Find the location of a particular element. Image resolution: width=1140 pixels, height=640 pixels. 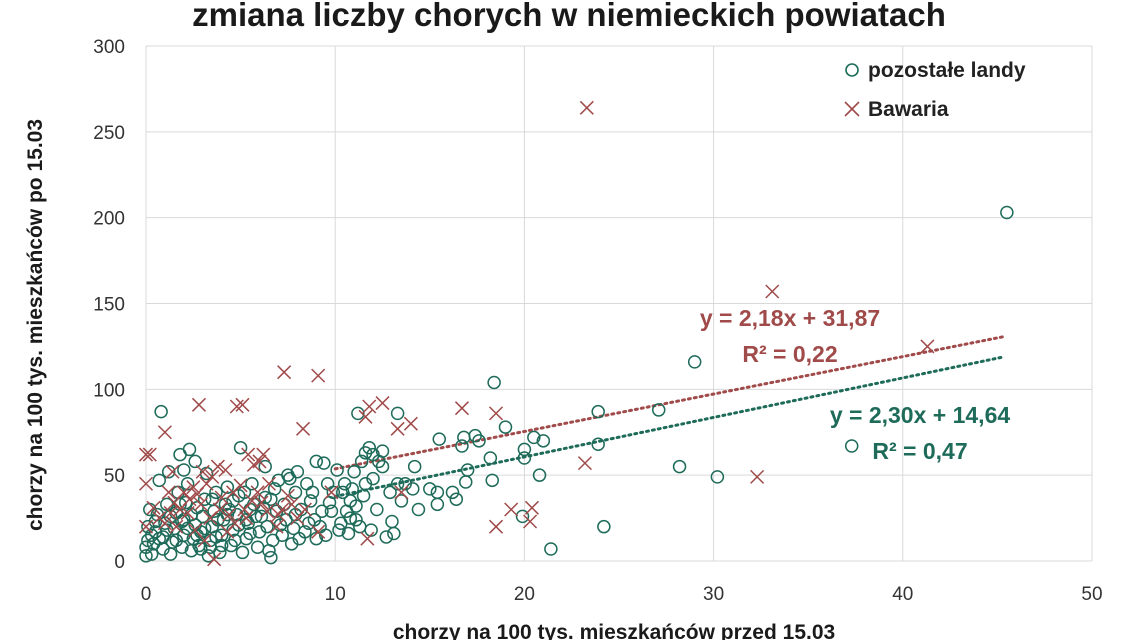

legend: pozostałe landy Bawaria is located at coordinates (935, 90).